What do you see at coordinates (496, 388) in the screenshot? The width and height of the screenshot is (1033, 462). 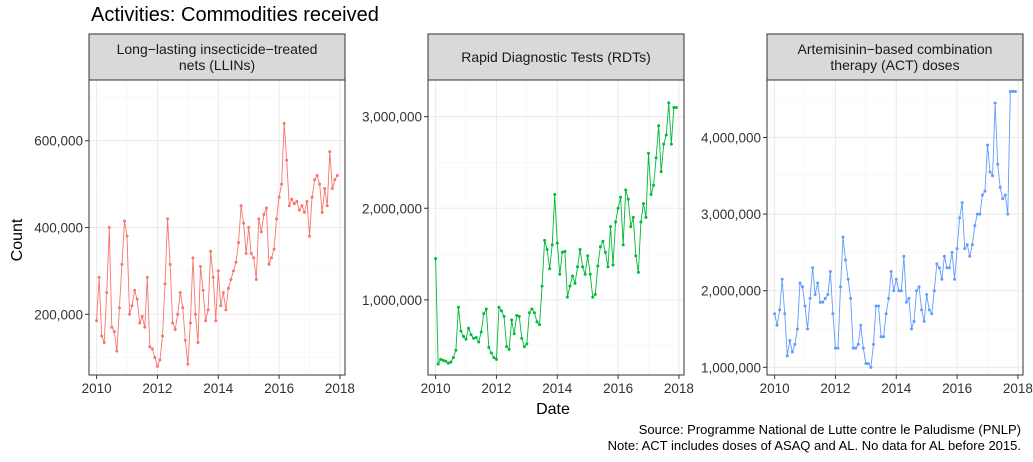 I see `x-tick-label: 2012` at bounding box center [496, 388].